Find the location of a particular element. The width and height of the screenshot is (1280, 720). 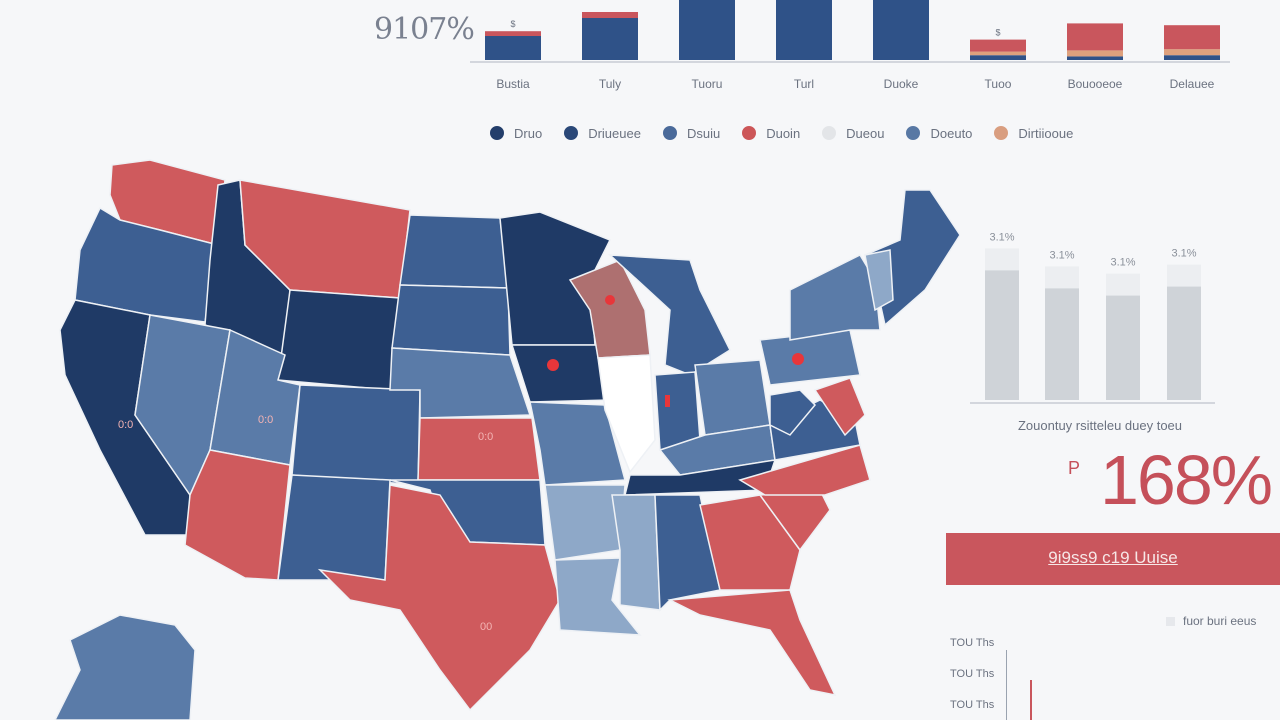

state-kansas is located at coordinates (479, 449).